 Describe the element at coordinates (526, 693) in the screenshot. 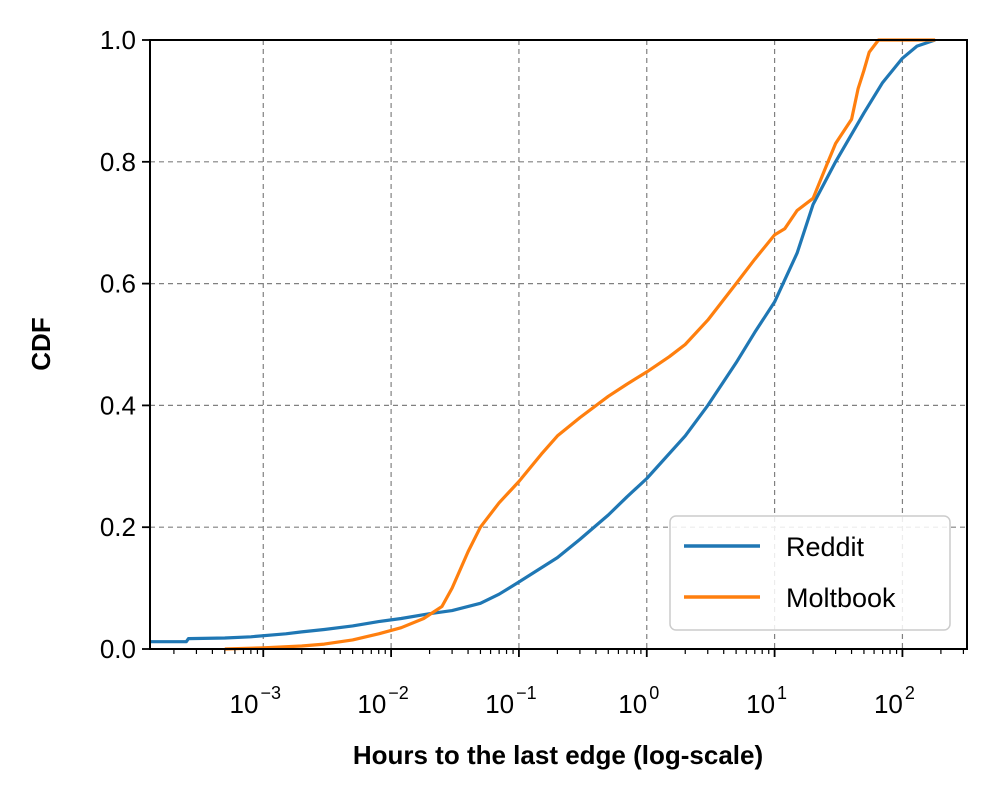

I see `x-tick-exponent: −1` at that location.